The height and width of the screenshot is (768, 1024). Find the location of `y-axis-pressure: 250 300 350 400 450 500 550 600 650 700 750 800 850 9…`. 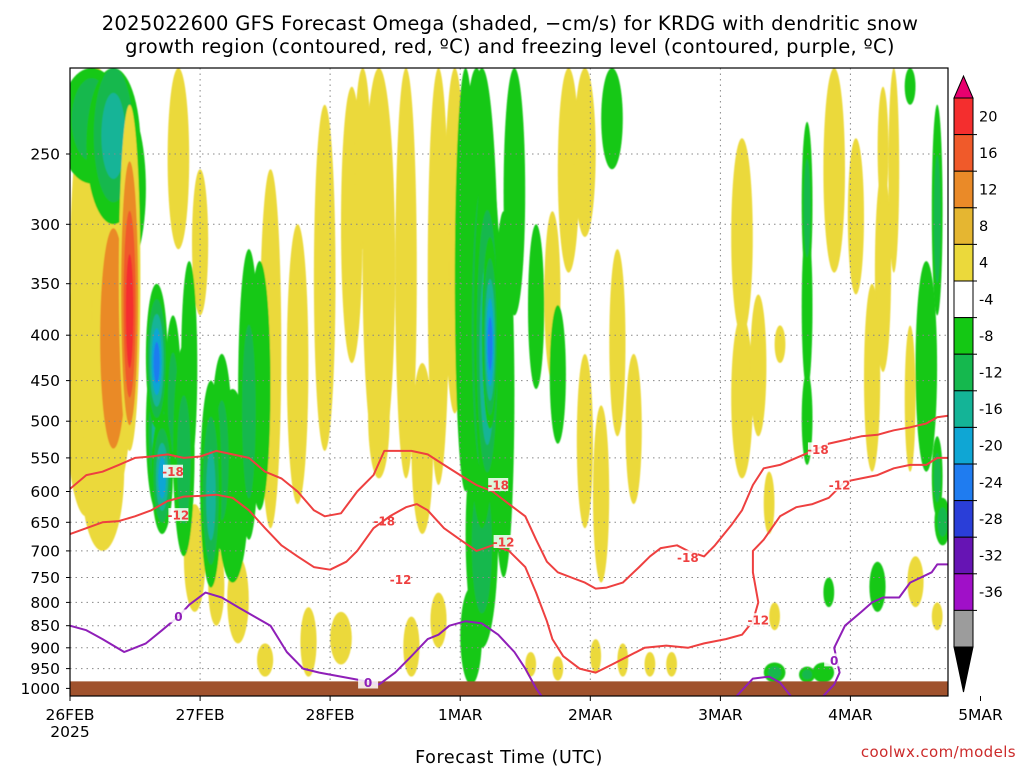

y-axis-pressure: 250 300 350 400 450 500 550 600 650 700 750 800 850 9… is located at coordinates (45, 422).